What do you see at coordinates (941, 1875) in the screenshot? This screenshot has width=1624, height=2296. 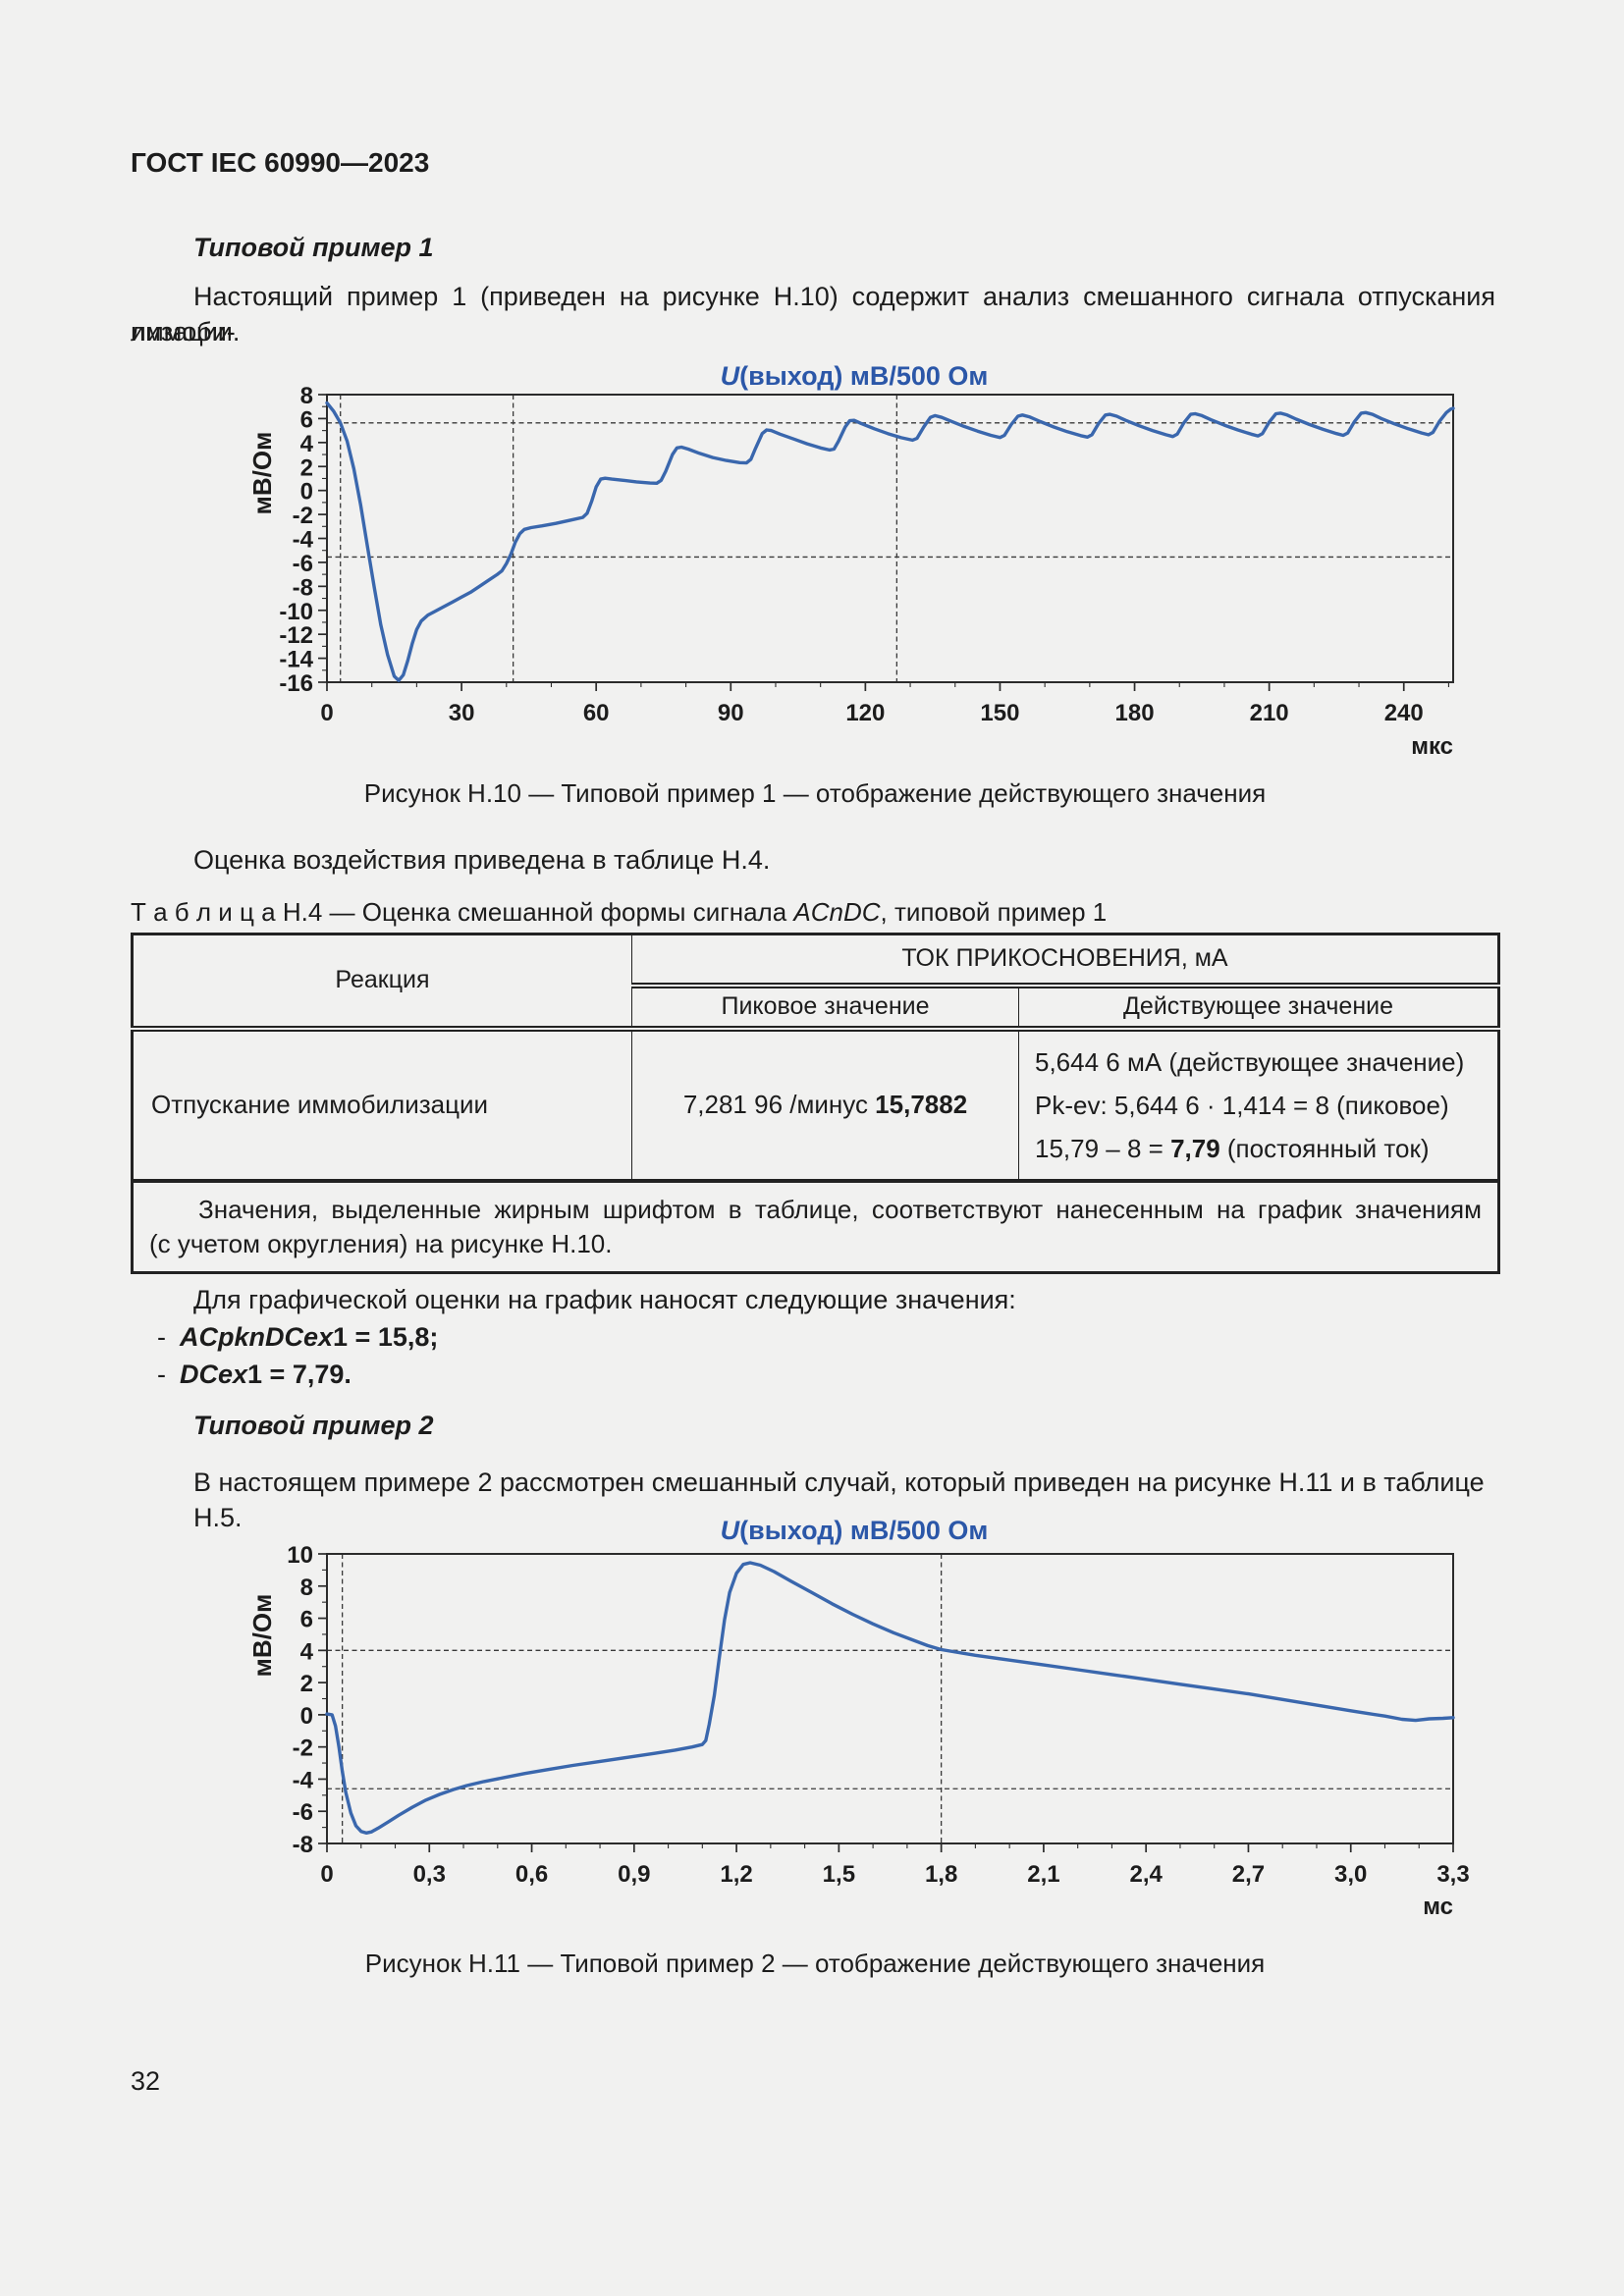 I see `x-tick-label: 1,8` at bounding box center [941, 1875].